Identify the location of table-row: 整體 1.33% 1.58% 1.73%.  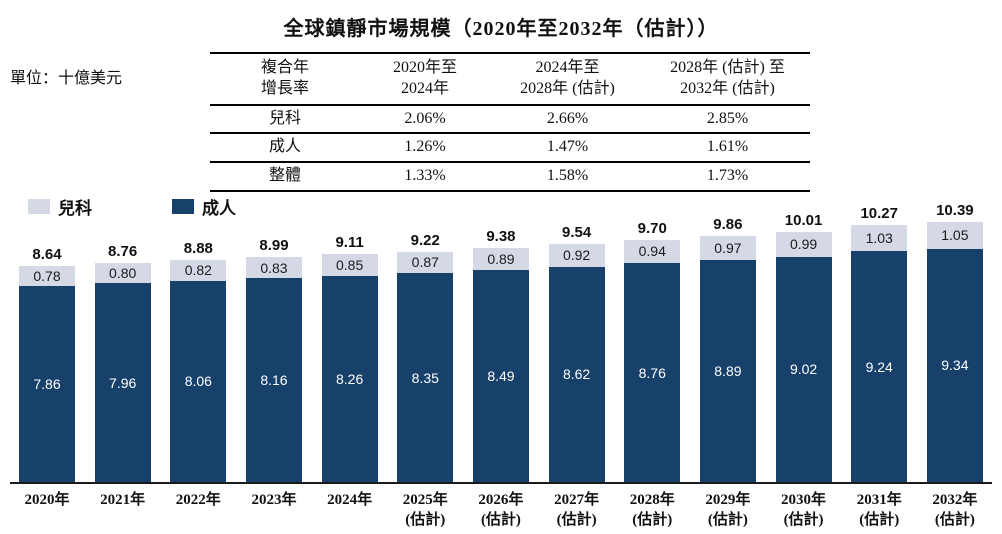
(510, 177).